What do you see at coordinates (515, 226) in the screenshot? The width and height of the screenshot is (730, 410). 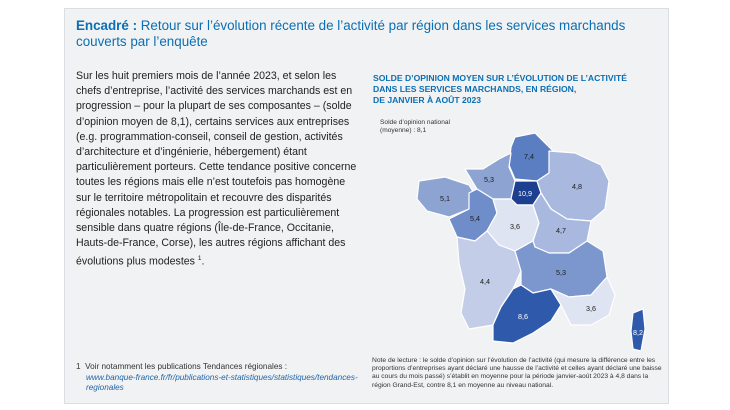 I see `value-label-centre-val-de-loire: 3,6` at bounding box center [515, 226].